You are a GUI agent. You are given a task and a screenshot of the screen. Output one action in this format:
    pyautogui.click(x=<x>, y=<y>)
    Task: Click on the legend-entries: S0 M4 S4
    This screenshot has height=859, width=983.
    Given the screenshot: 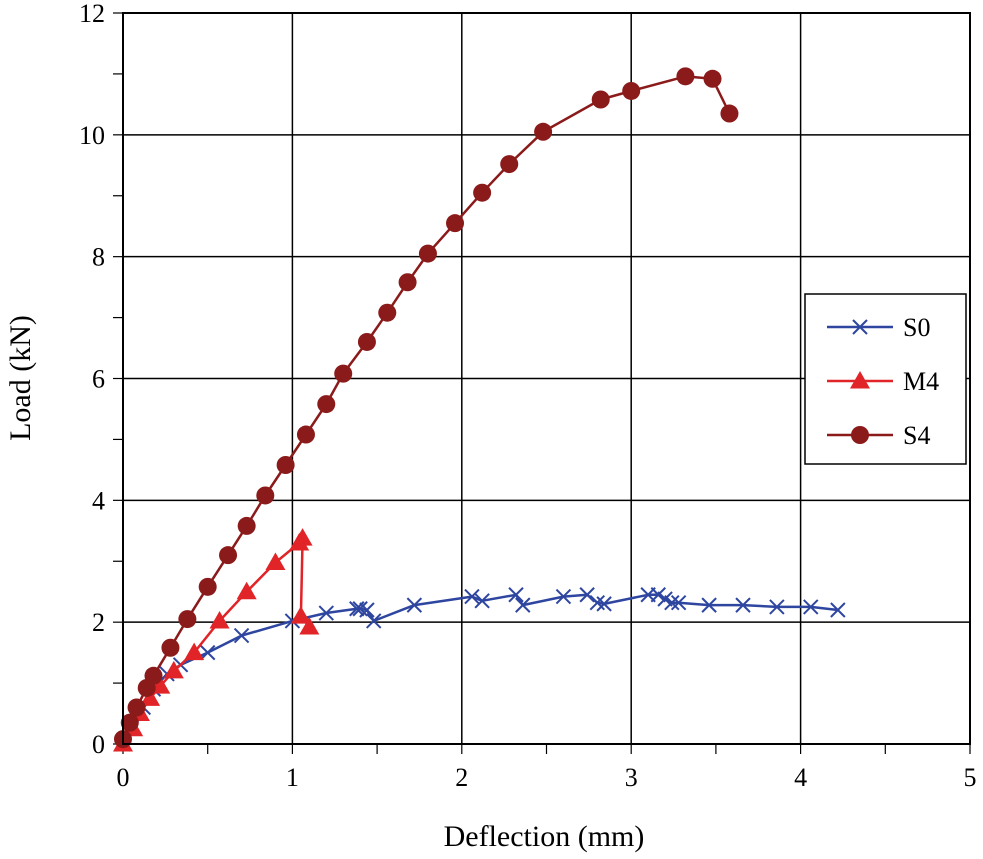 What is the action you would take?
    pyautogui.click(x=883, y=381)
    